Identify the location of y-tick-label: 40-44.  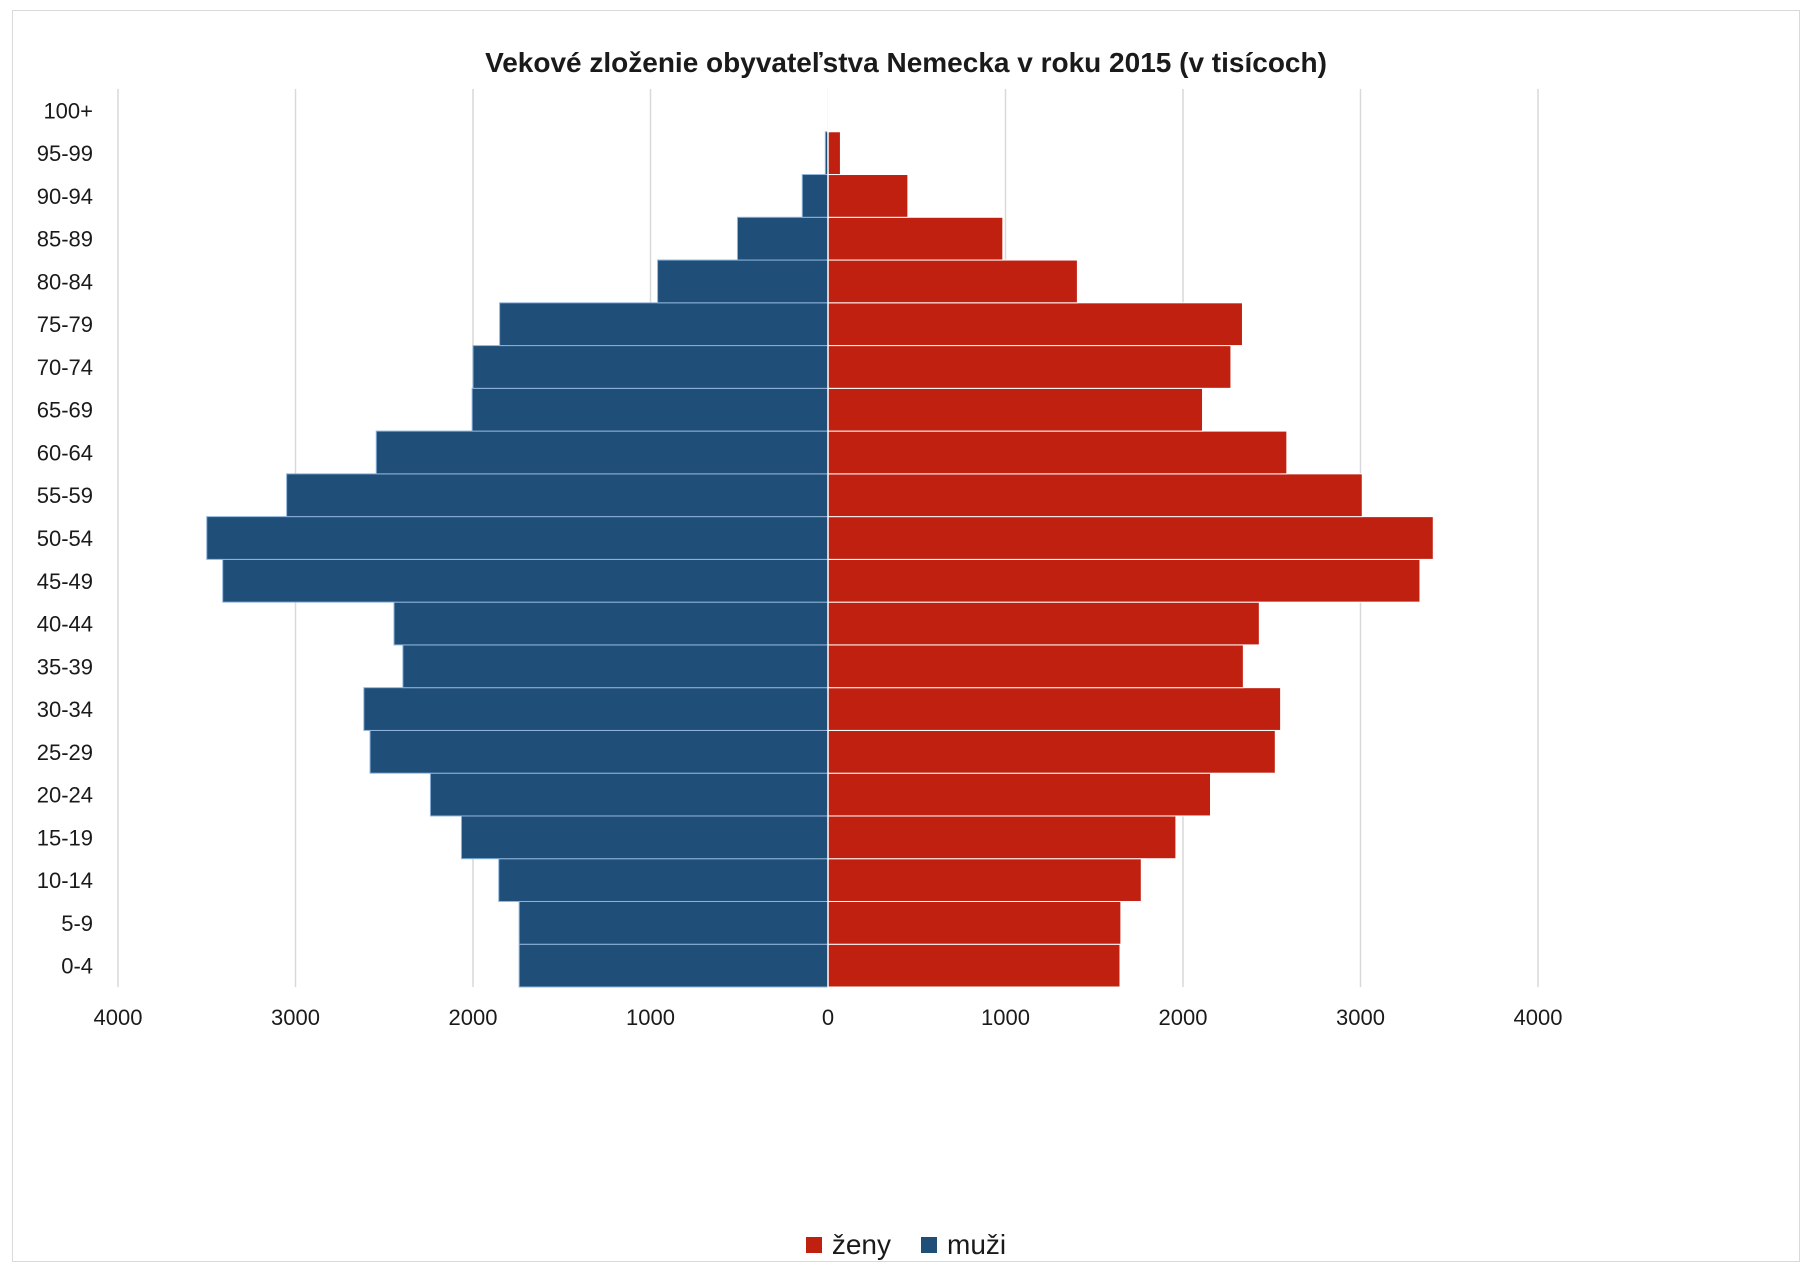
(65, 624).